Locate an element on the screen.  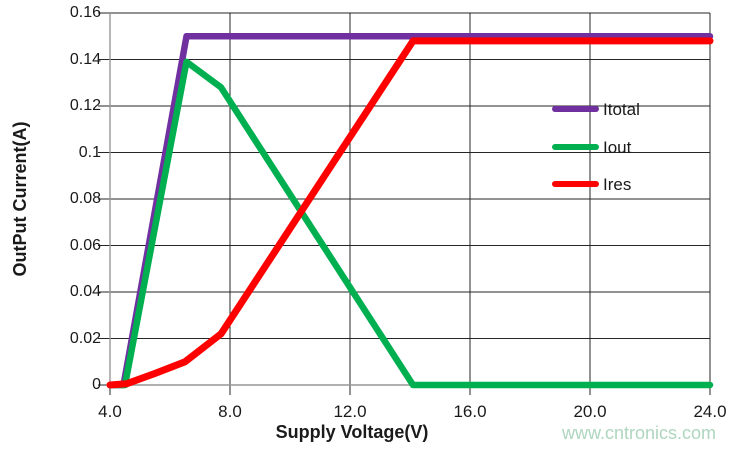
y-tick-label: 0.06 is located at coordinates (85, 245).